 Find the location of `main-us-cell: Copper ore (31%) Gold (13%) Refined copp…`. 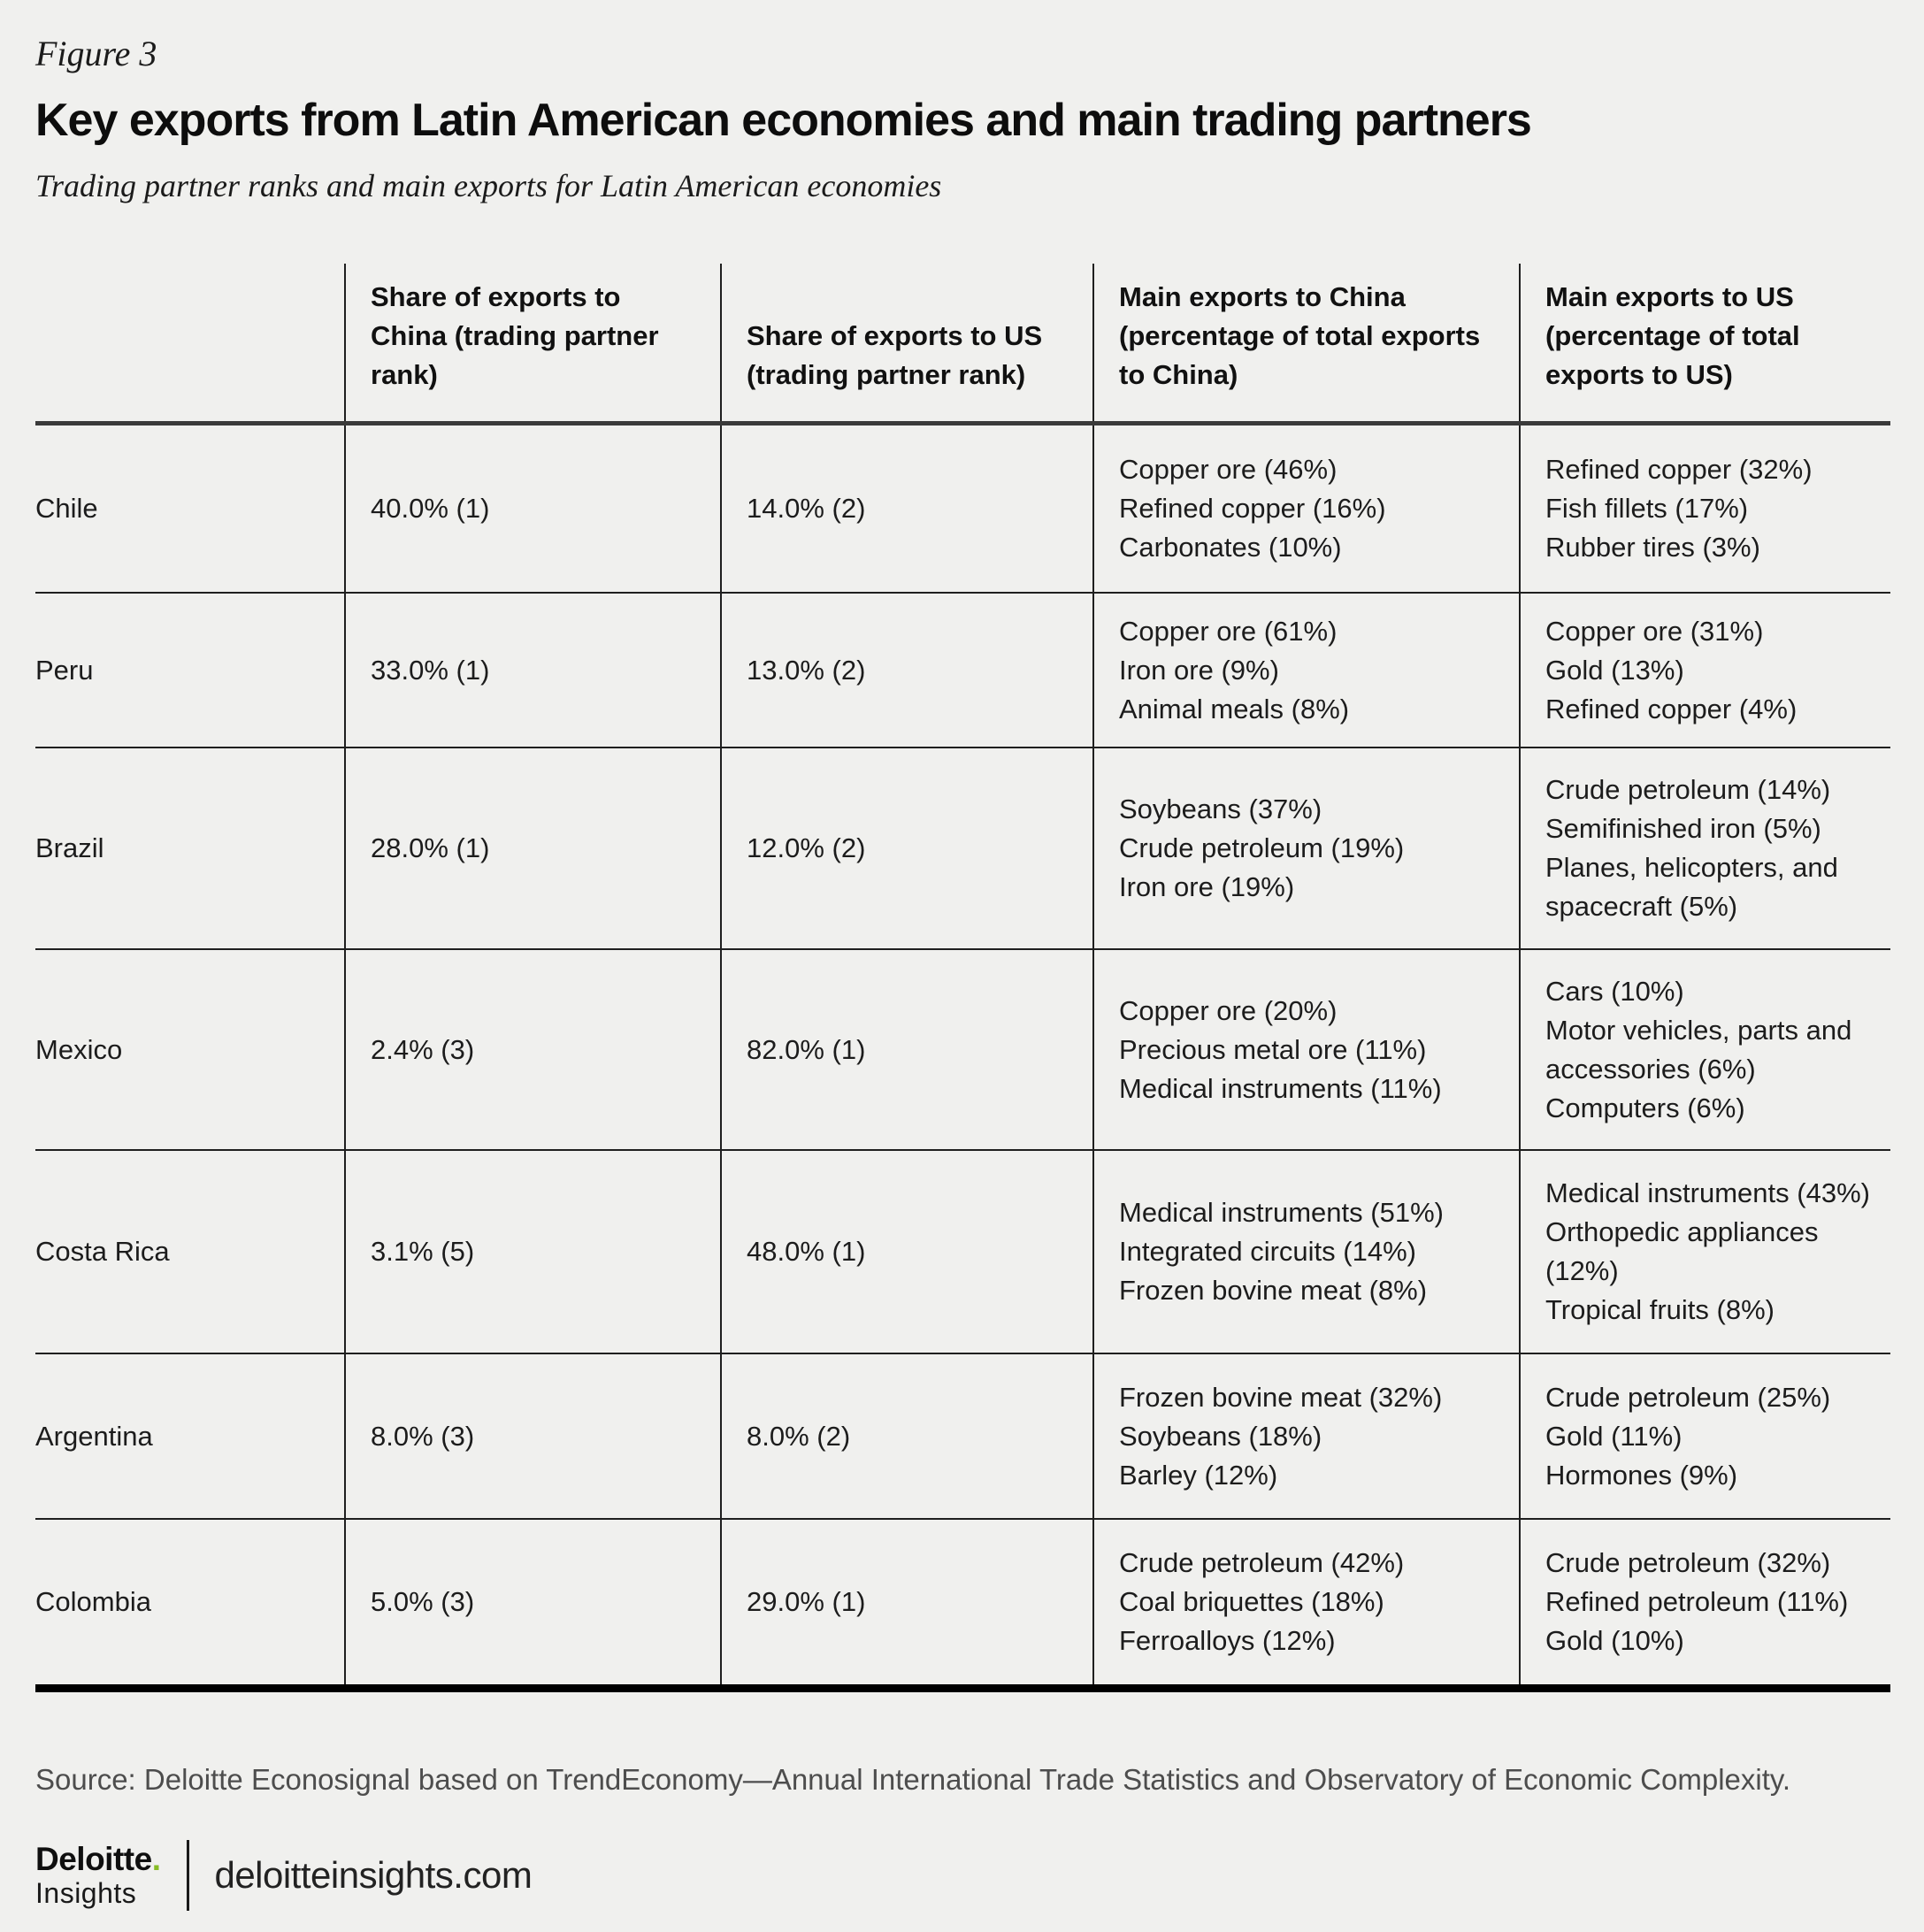

main-us-cell: Copper ore (31%) Gold (13%) Refined copp… is located at coordinates (1704, 670).